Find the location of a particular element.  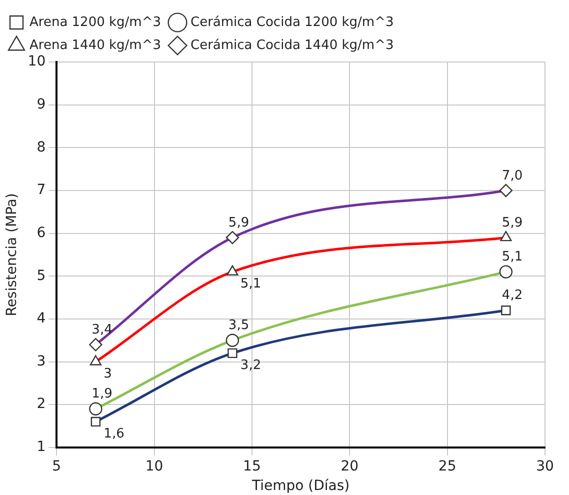

legend-label: Cerámica Cocida 1200 kg/m^3 is located at coordinates (292, 22).